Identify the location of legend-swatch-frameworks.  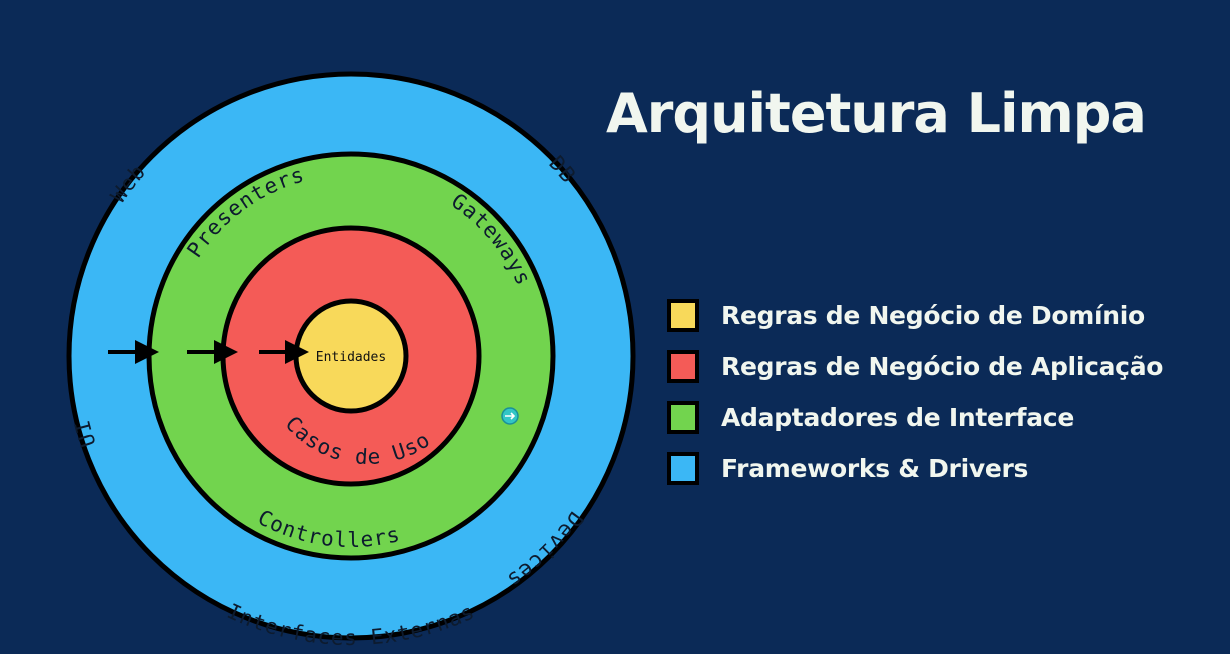
(683, 468).